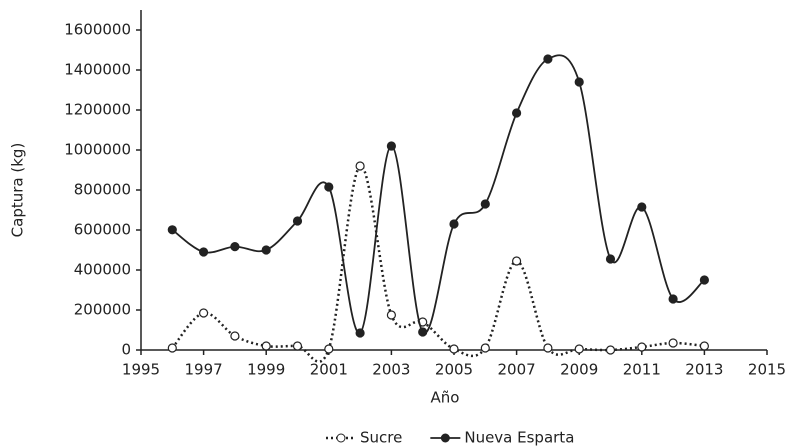  What do you see at coordinates (204, 370) in the screenshot?
I see `x-tick-label: 1997` at bounding box center [204, 370].